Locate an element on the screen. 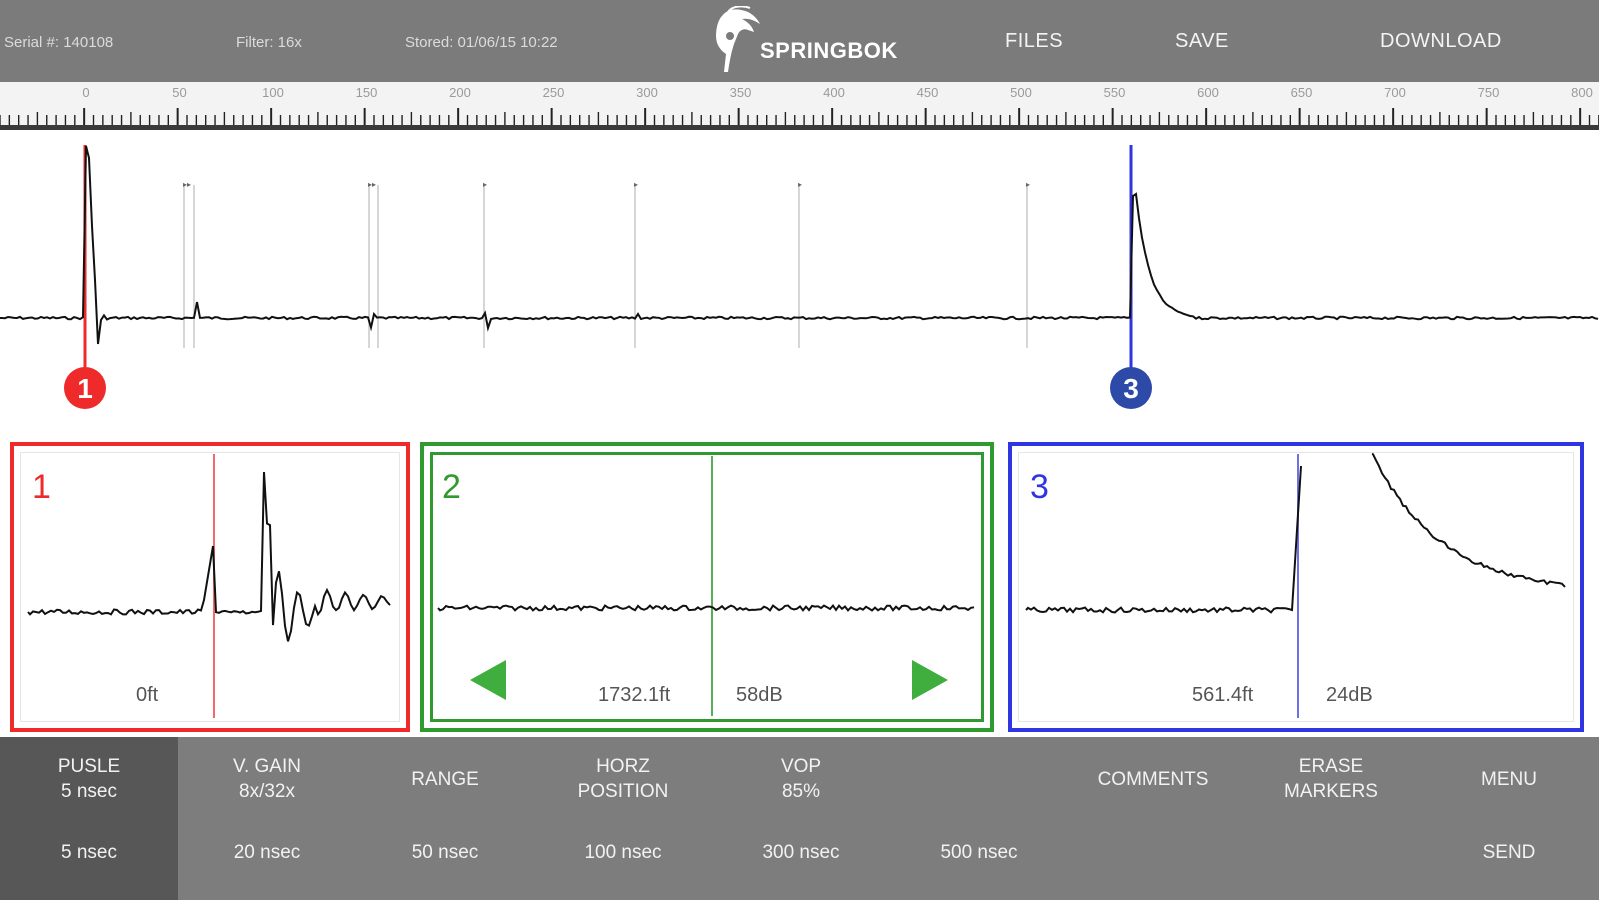 The width and height of the screenshot is (1599, 900). pulse-label: PUSLE is located at coordinates (89, 766).